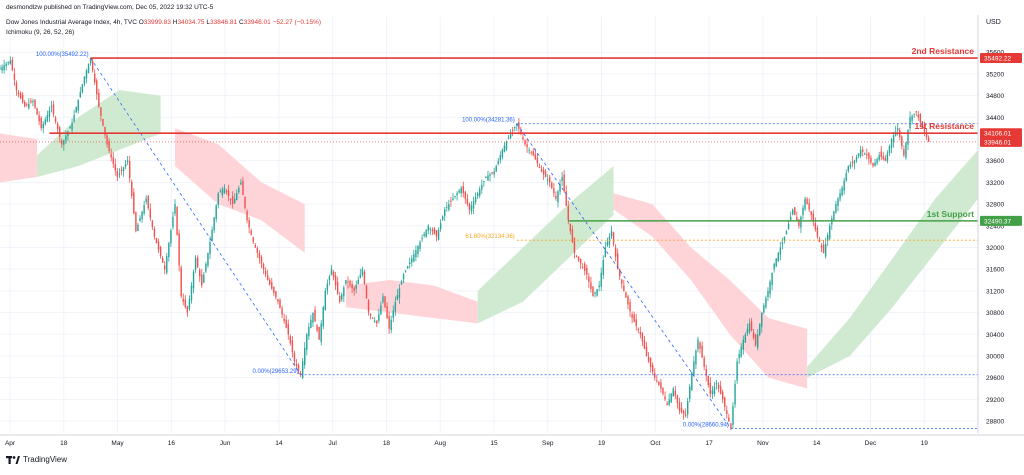 The width and height of the screenshot is (1024, 475). Describe the element at coordinates (943, 51) in the screenshot. I see `level-name-resistance: 2nd Resistance` at that location.